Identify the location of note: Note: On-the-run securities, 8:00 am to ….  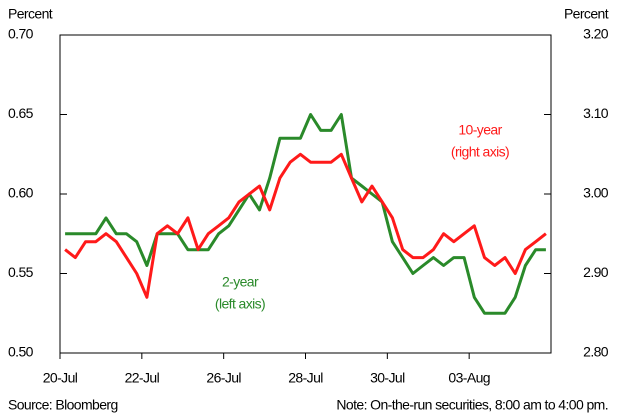
(472, 405).